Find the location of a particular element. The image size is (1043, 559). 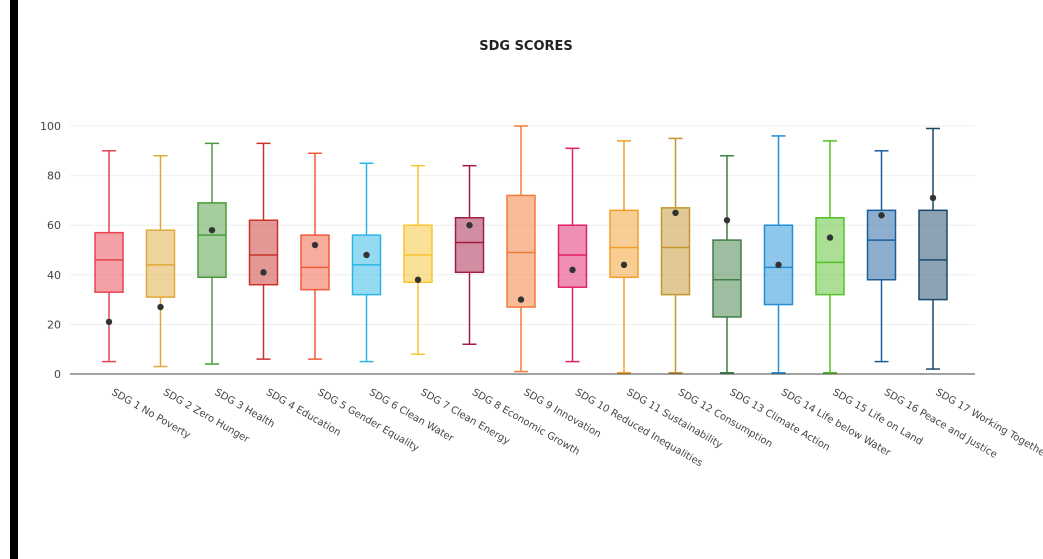

x-tick-label: SDG 15 Life on Land is located at coordinates (878, 417).